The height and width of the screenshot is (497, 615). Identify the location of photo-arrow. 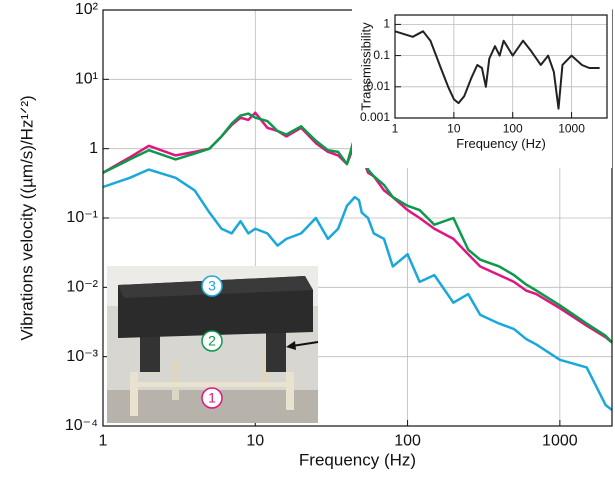
(305, 344).